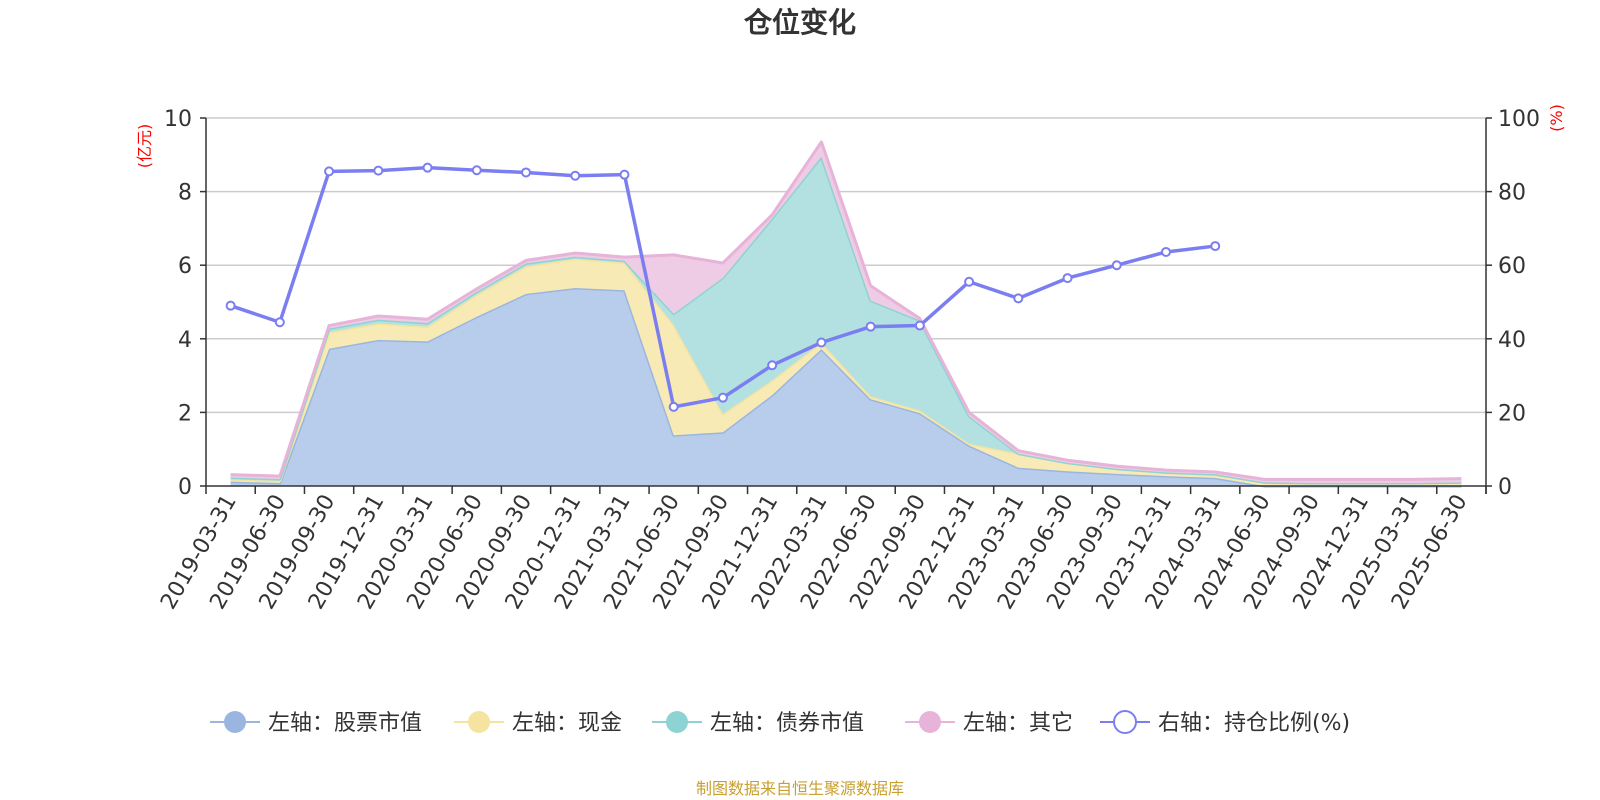 The width and height of the screenshot is (1600, 800). Describe the element at coordinates (144, 146) in the screenshot. I see `left-axis-unit: (亿元)` at that location.